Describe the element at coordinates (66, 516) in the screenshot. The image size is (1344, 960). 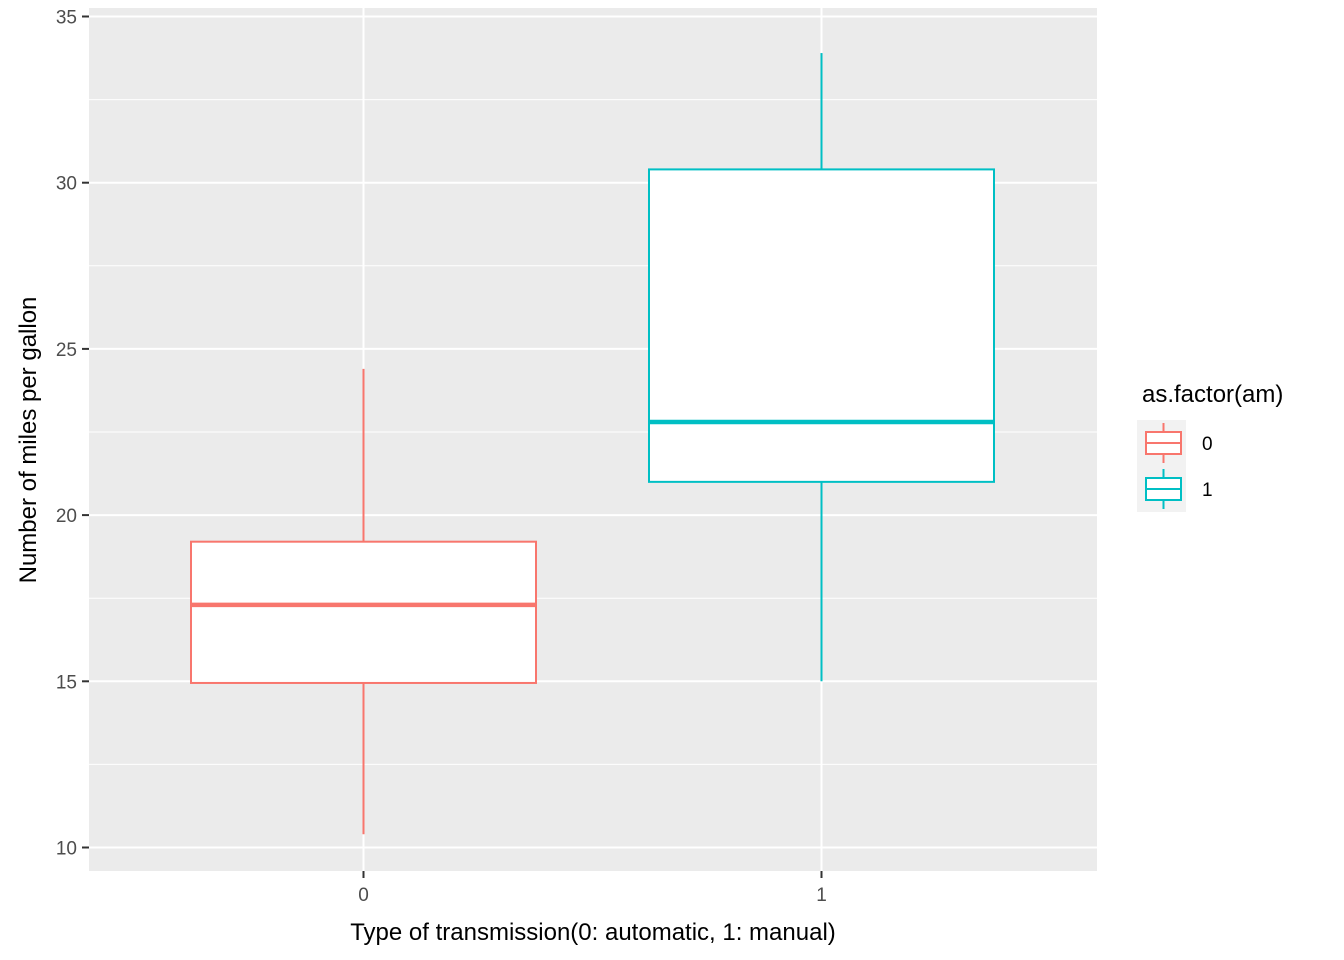
I see `y-tick-label: 20` at that location.